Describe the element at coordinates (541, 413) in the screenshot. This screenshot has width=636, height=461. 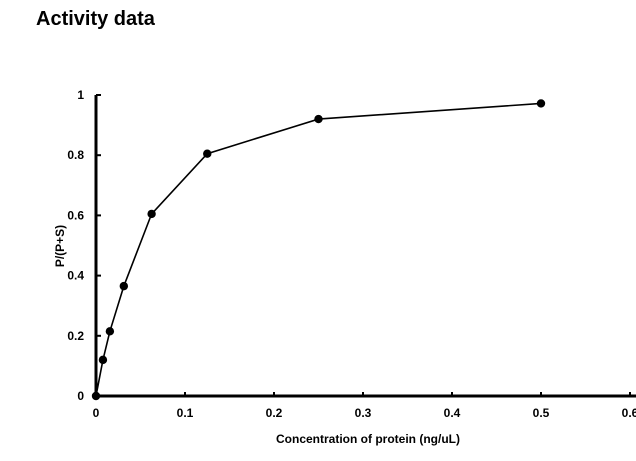
I see `x-tick-label: 0.5` at that location.